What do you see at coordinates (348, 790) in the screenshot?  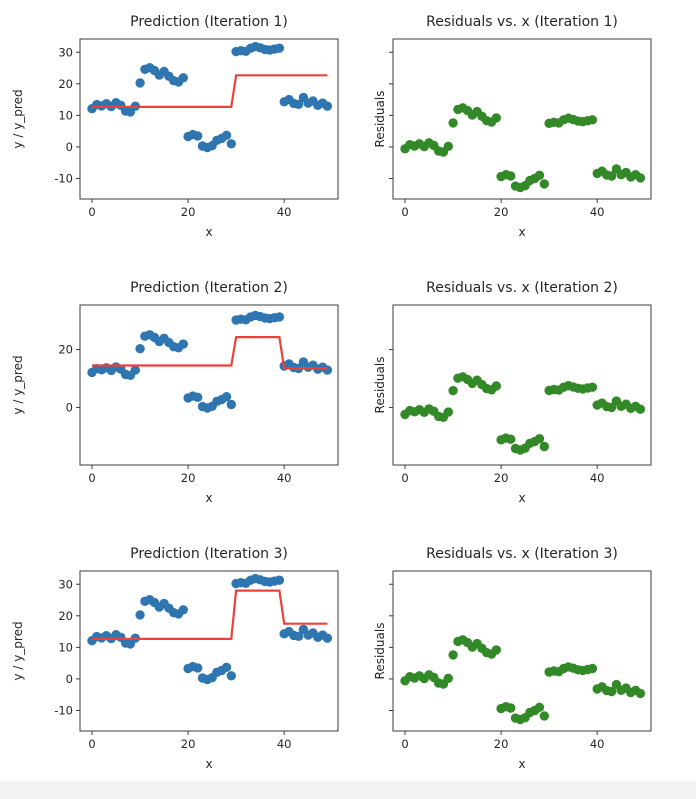 I see `footer-strip` at bounding box center [348, 790].